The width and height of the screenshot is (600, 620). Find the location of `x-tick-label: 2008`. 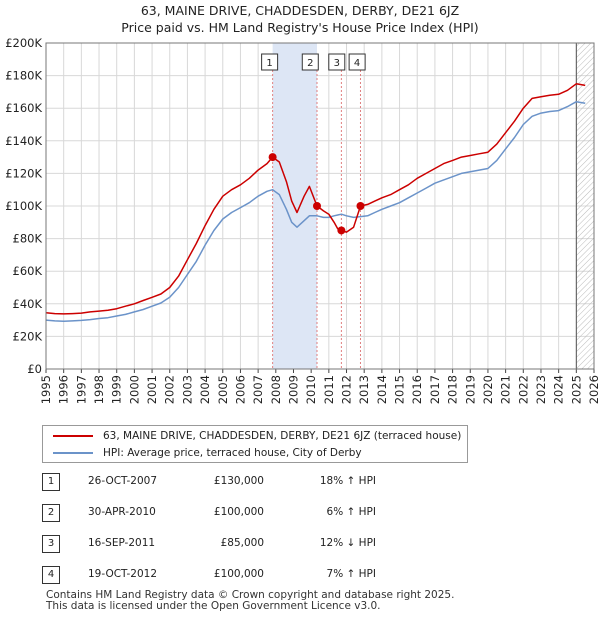

x-tick-label: 2008 is located at coordinates (276, 389).